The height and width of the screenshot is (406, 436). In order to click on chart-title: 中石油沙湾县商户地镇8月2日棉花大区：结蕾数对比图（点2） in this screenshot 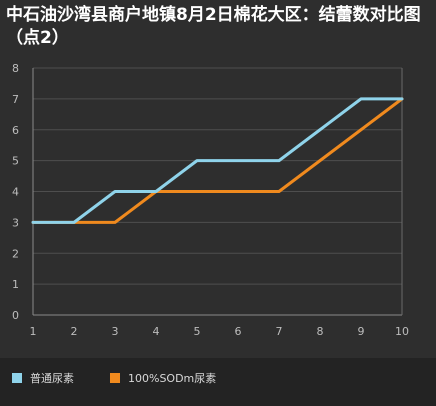, I will do `click(213, 26)`.